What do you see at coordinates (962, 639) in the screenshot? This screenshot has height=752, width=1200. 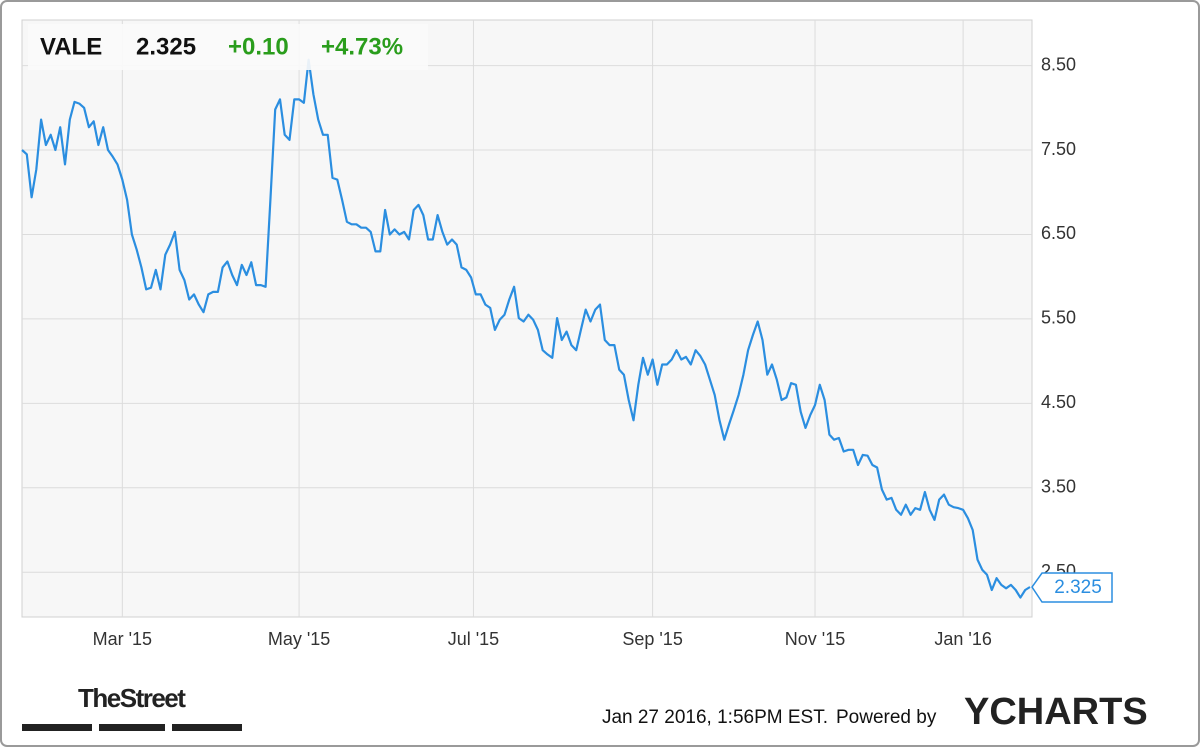 I see `x-tick-label: Jan '16` at bounding box center [962, 639].